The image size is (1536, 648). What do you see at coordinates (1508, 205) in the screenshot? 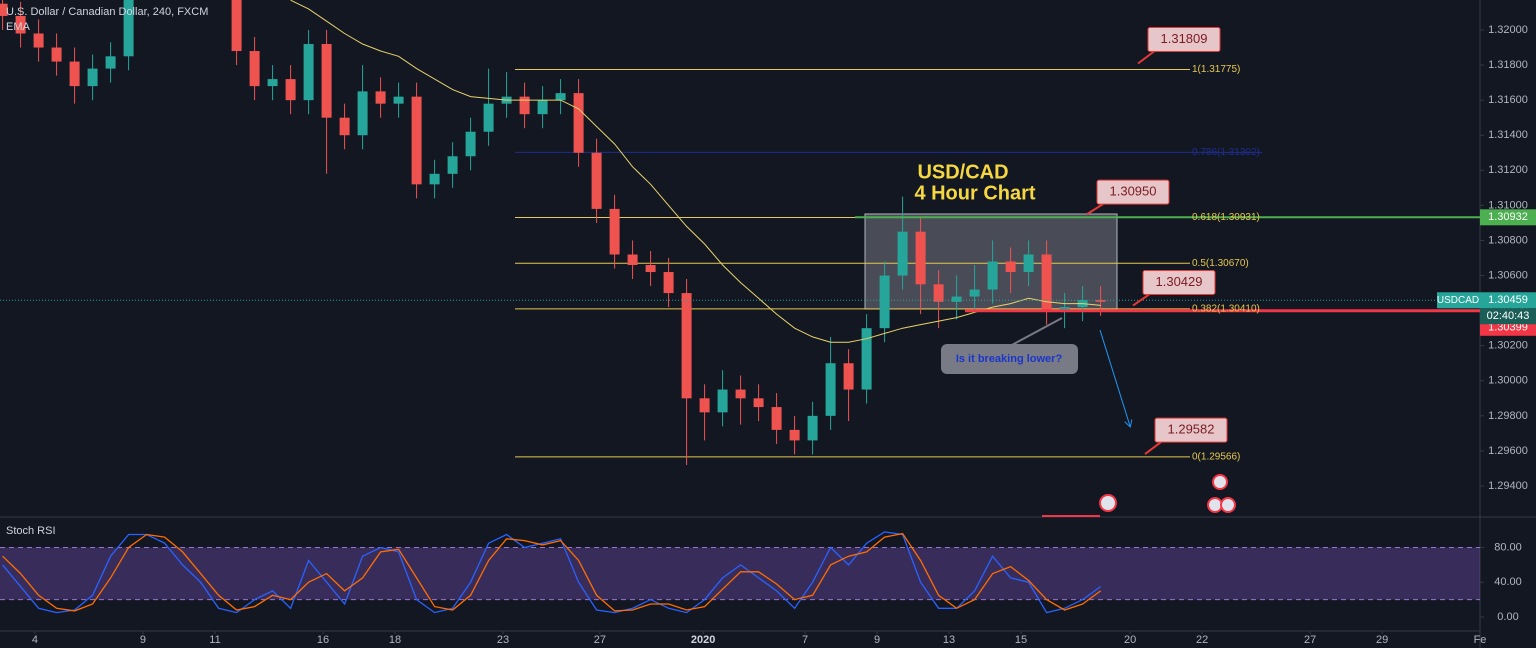
I see `y-tick-label: 1.31000` at bounding box center [1508, 205].